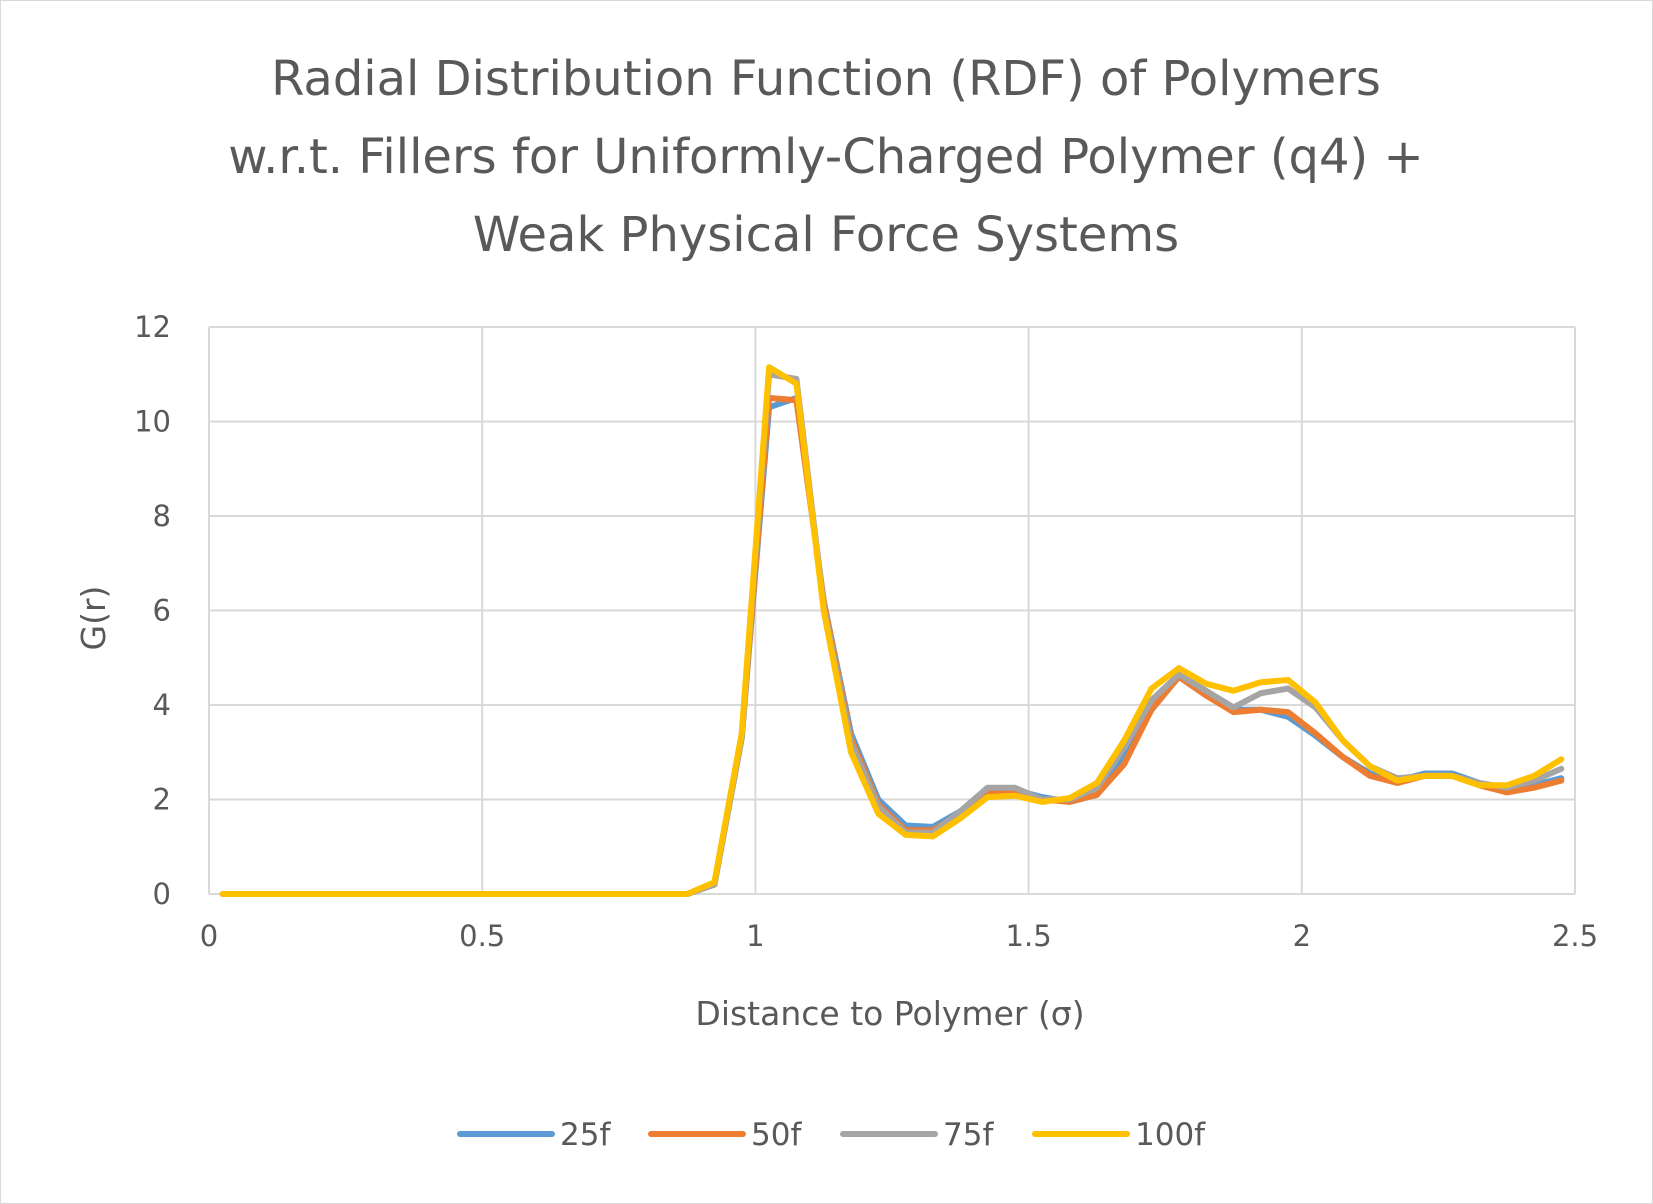  I want to click on y-tick-label-1: 2, so click(162, 800).